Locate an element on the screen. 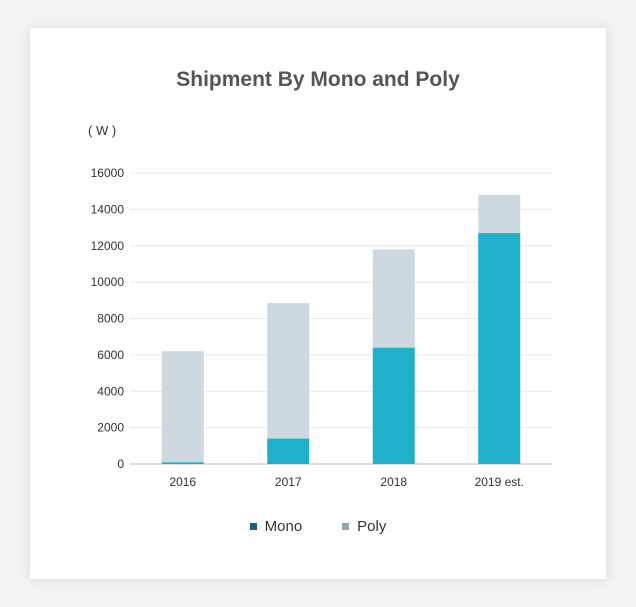  y-tick-label: 2000 is located at coordinates (110, 428).